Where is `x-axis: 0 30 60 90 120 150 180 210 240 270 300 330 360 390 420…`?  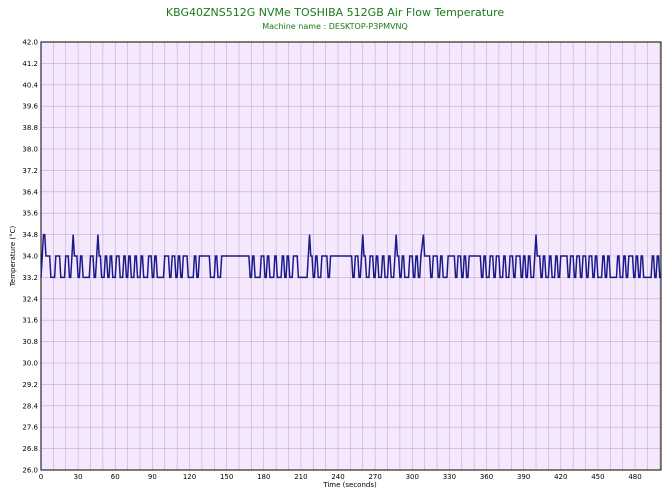
x-axis: 0 30 60 90 120 150 180 210 240 270 300 330 360 390 420… is located at coordinates (340, 477).